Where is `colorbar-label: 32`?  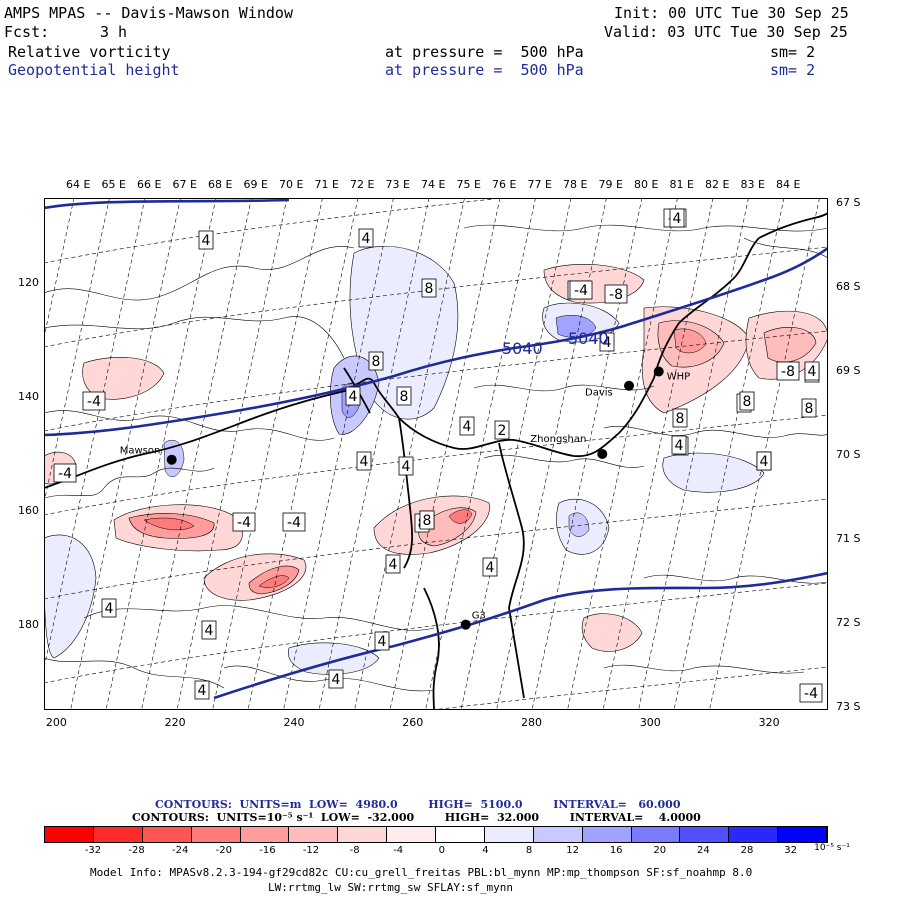 colorbar-label: 32 is located at coordinates (790, 850).